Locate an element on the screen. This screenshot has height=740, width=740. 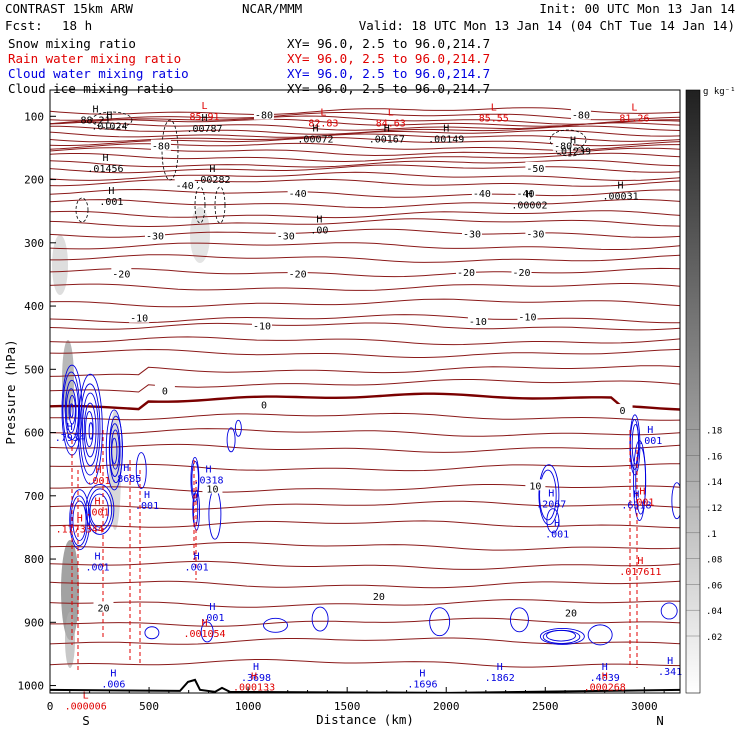
extremum-value: .001054 is located at coordinates (204, 634).